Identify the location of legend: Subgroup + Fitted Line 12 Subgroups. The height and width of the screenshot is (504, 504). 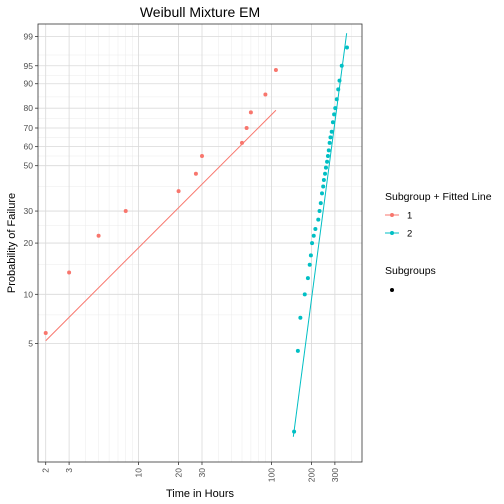
(438, 241).